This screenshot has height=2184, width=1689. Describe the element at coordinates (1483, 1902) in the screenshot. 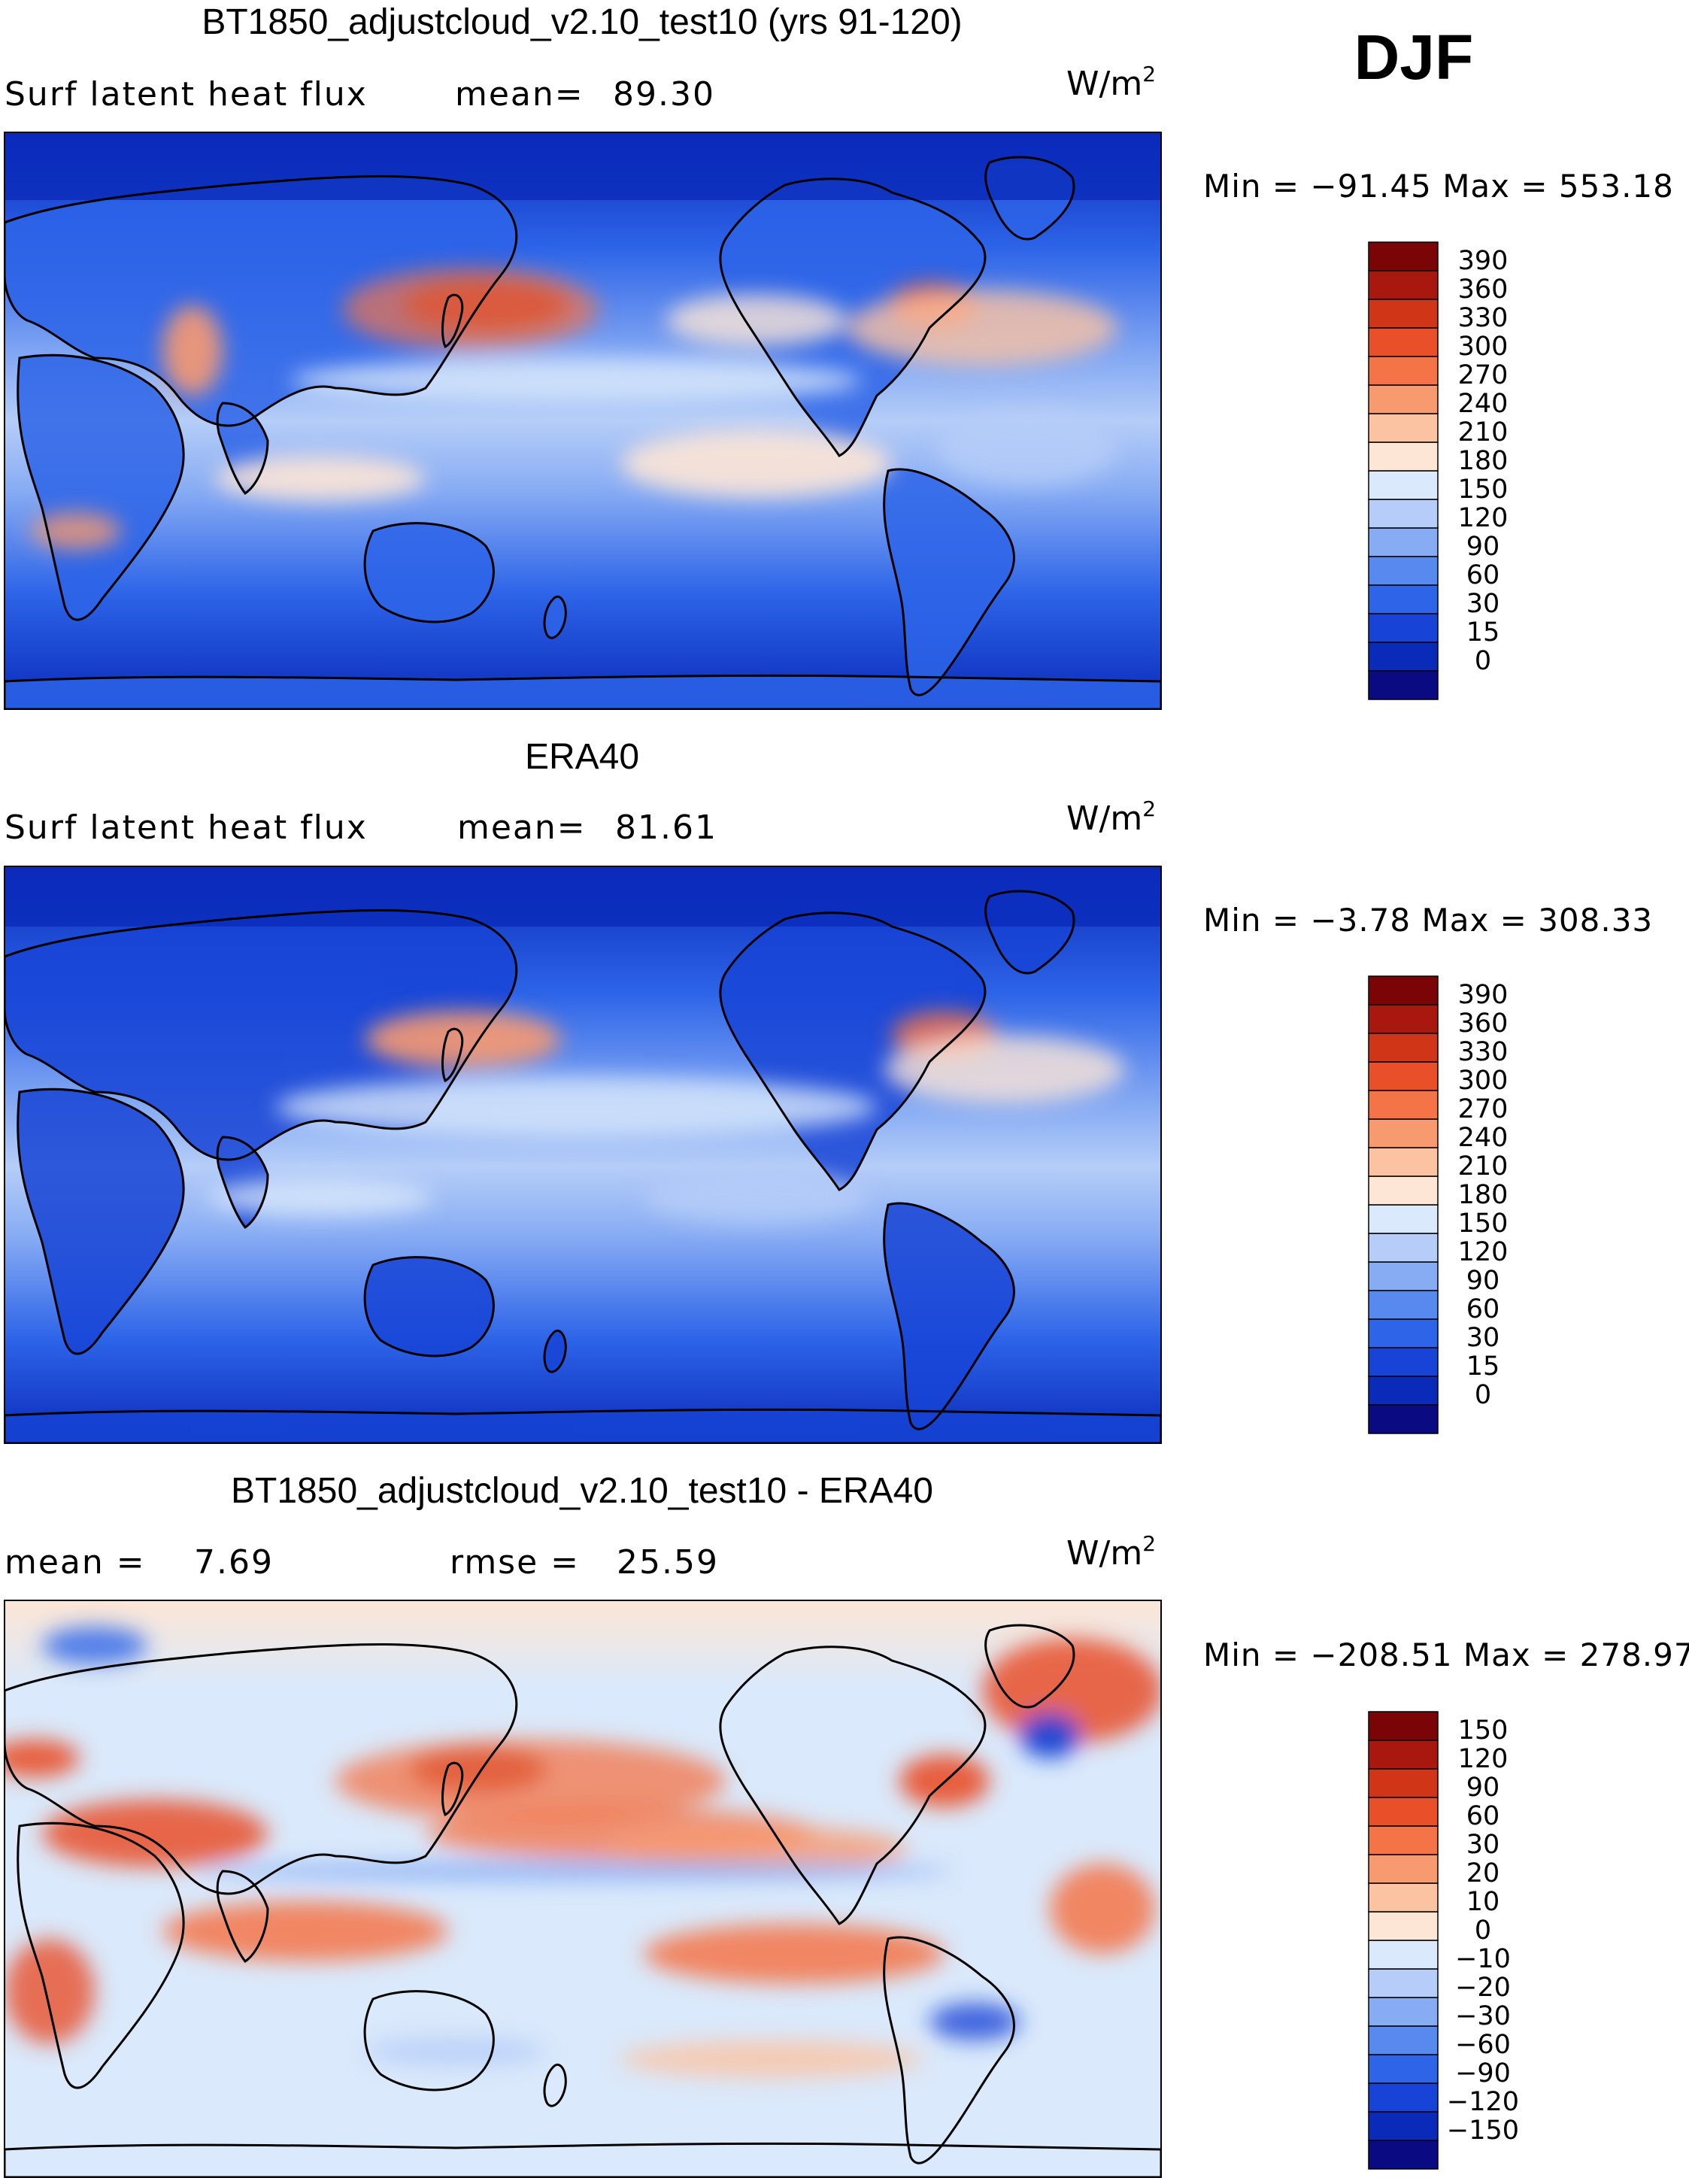

I see `colorbar-tick-label: 10` at that location.